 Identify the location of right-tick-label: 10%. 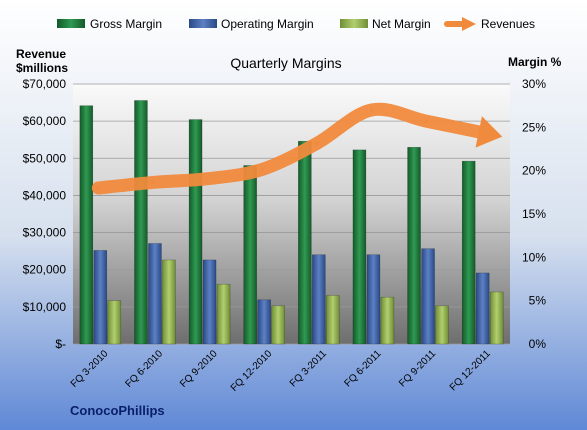
(534, 257).